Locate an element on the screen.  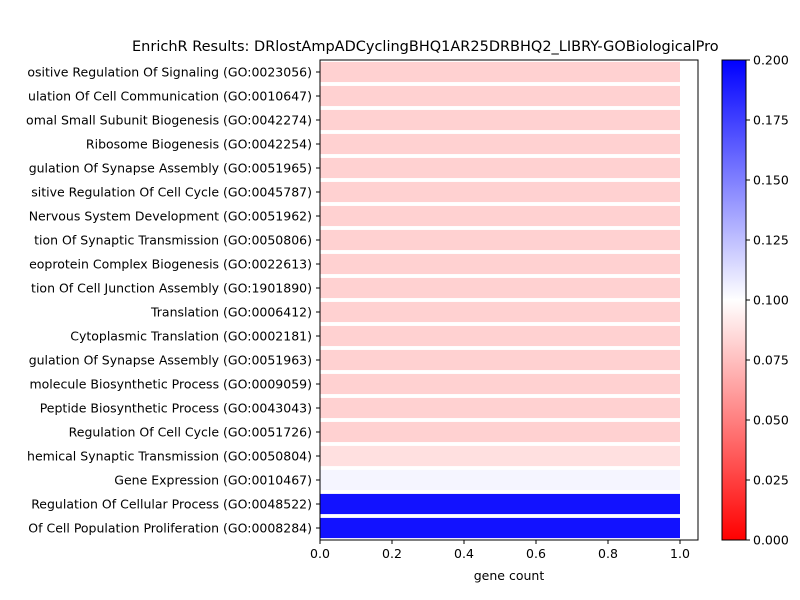
x-tick-label: 0.8 is located at coordinates (608, 553).